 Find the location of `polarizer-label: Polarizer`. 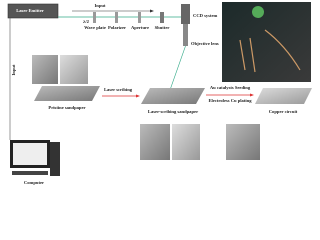

polarizer-label: Polarizer is located at coordinates (117, 27).